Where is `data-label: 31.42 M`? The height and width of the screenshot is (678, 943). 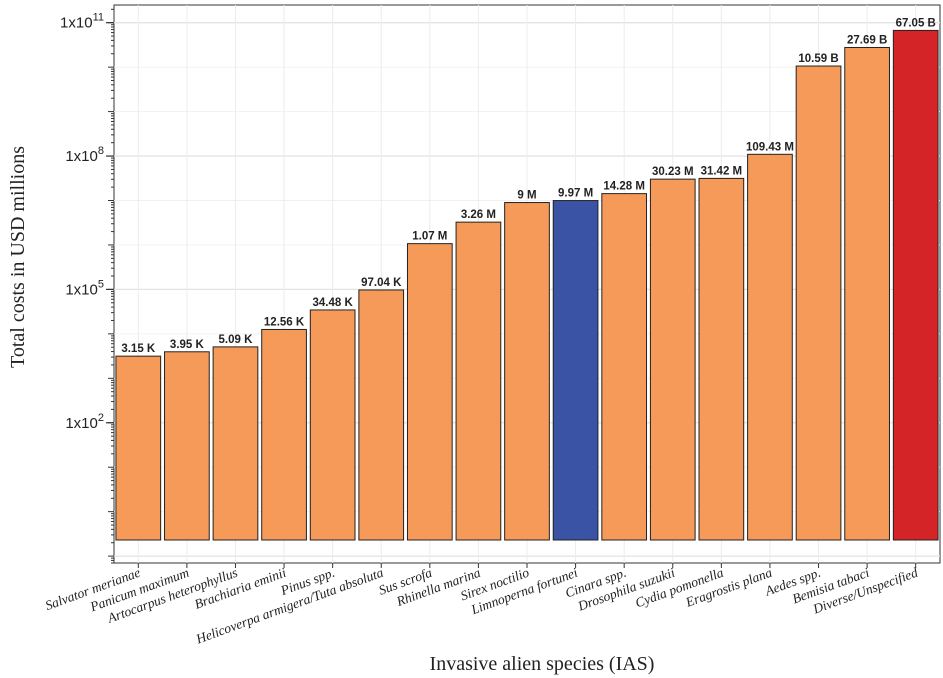
data-label: 31.42 M is located at coordinates (722, 171).